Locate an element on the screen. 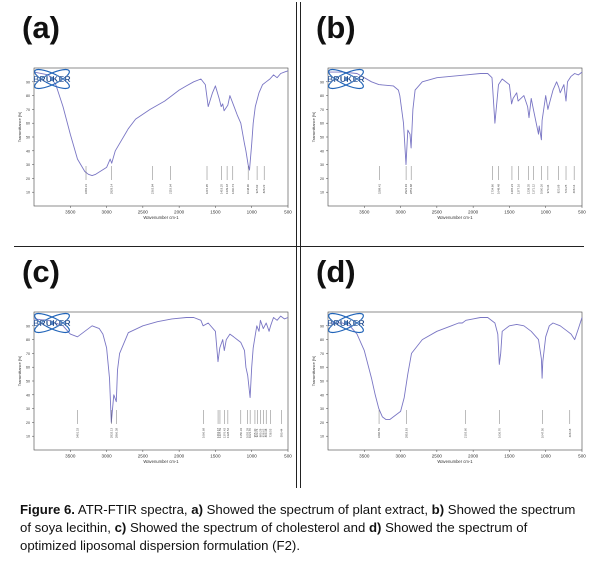  peak-label: 1377.16 is located at coordinates (518, 189).